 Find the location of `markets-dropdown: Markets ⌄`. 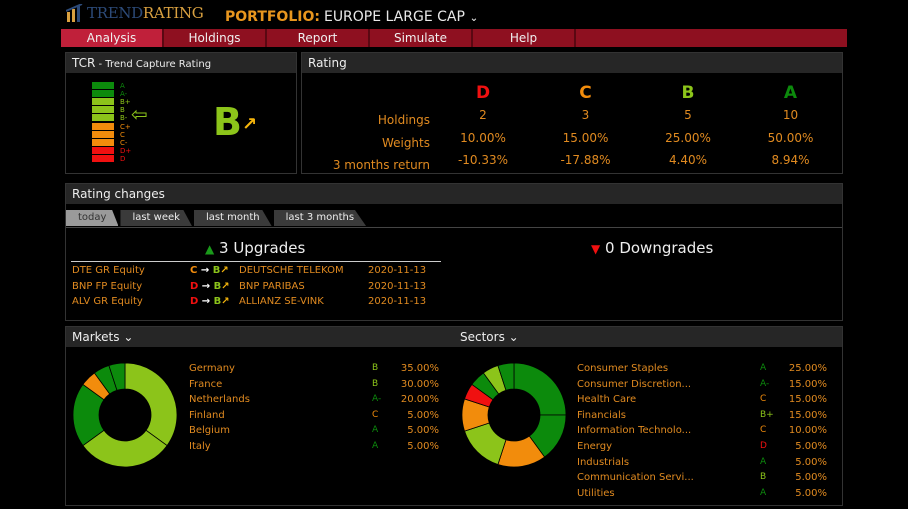

markets-dropdown: Markets ⌄ is located at coordinates (103, 337).